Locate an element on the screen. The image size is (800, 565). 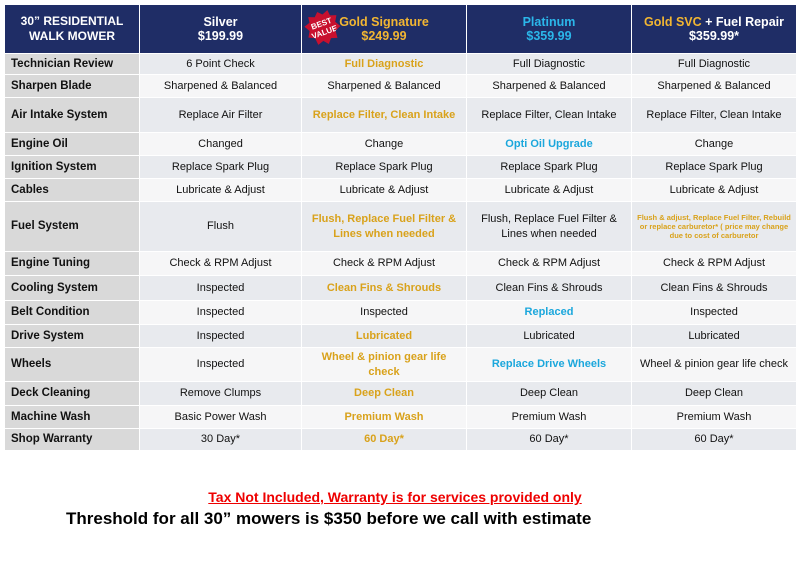
plan-header: Gold SVC + Fuel Repair $359.99* is located at coordinates (714, 29).